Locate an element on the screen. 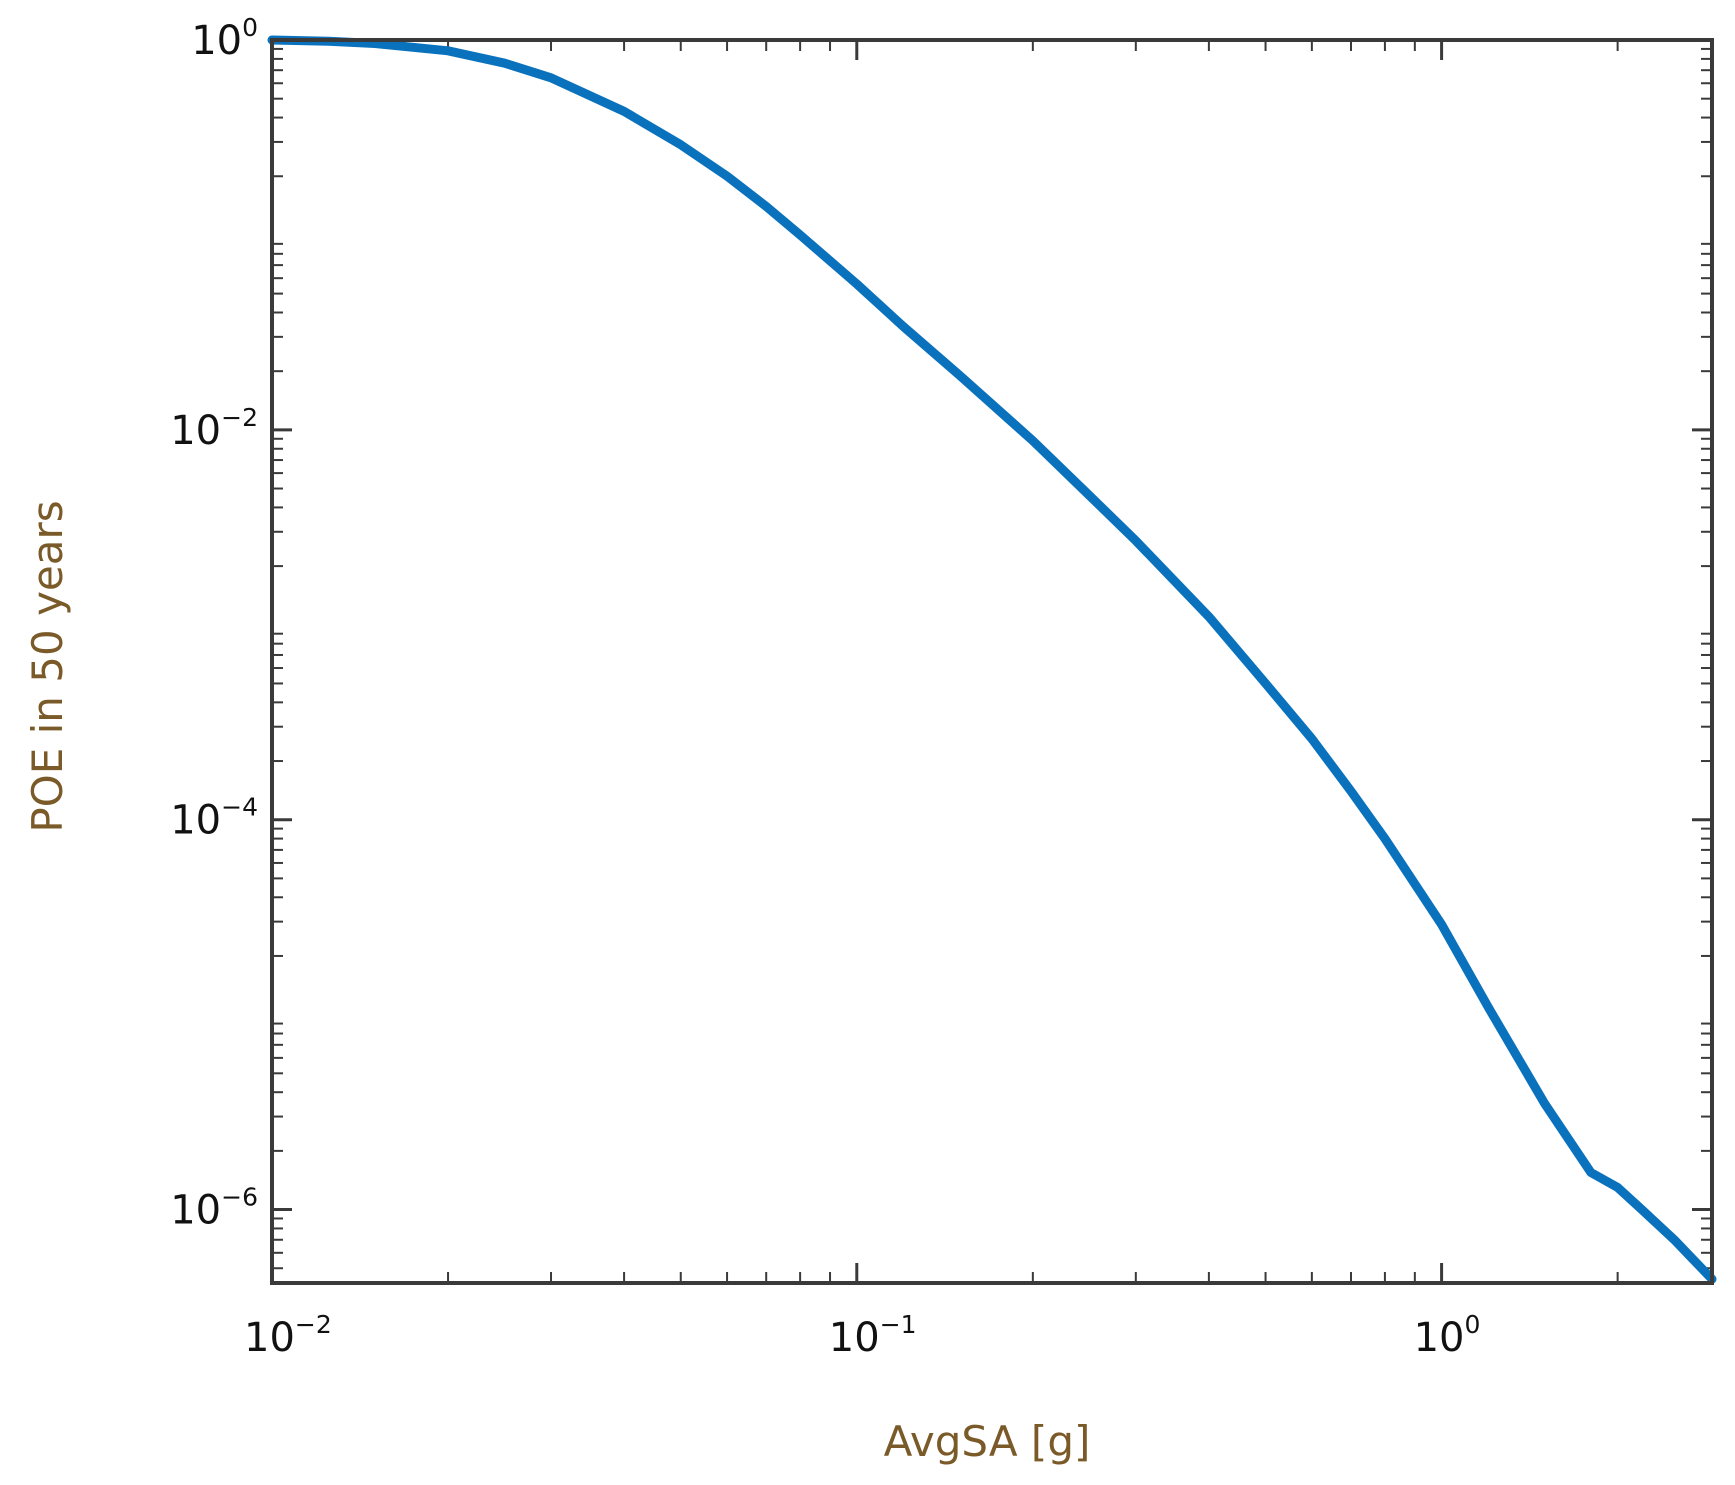 Image resolution: width=1735 pixels, height=1485 pixels. x-tick-labels: 10⁻² 10⁻¹ 10⁰ is located at coordinates (862, 1335).